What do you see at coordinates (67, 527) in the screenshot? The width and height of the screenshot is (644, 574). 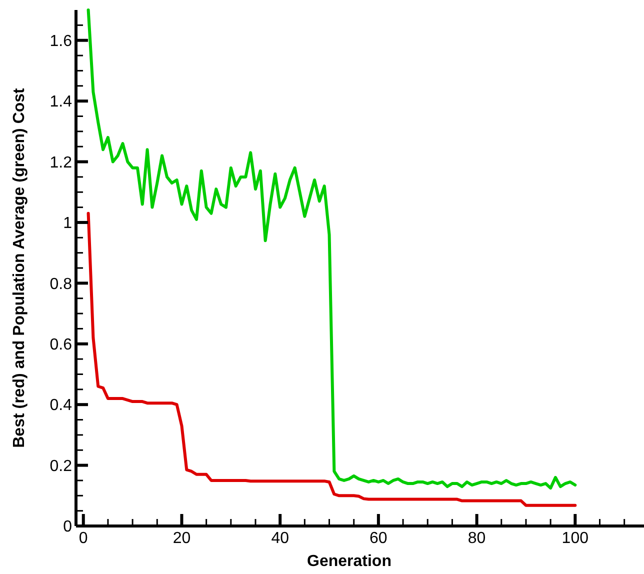 I see `y-tick-label: 0` at bounding box center [67, 527].